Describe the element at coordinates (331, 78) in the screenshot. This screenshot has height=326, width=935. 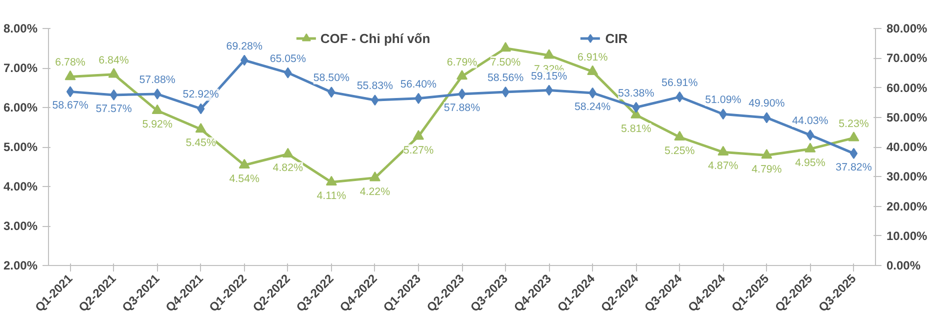
I see `data-label: 58.50%` at that location.